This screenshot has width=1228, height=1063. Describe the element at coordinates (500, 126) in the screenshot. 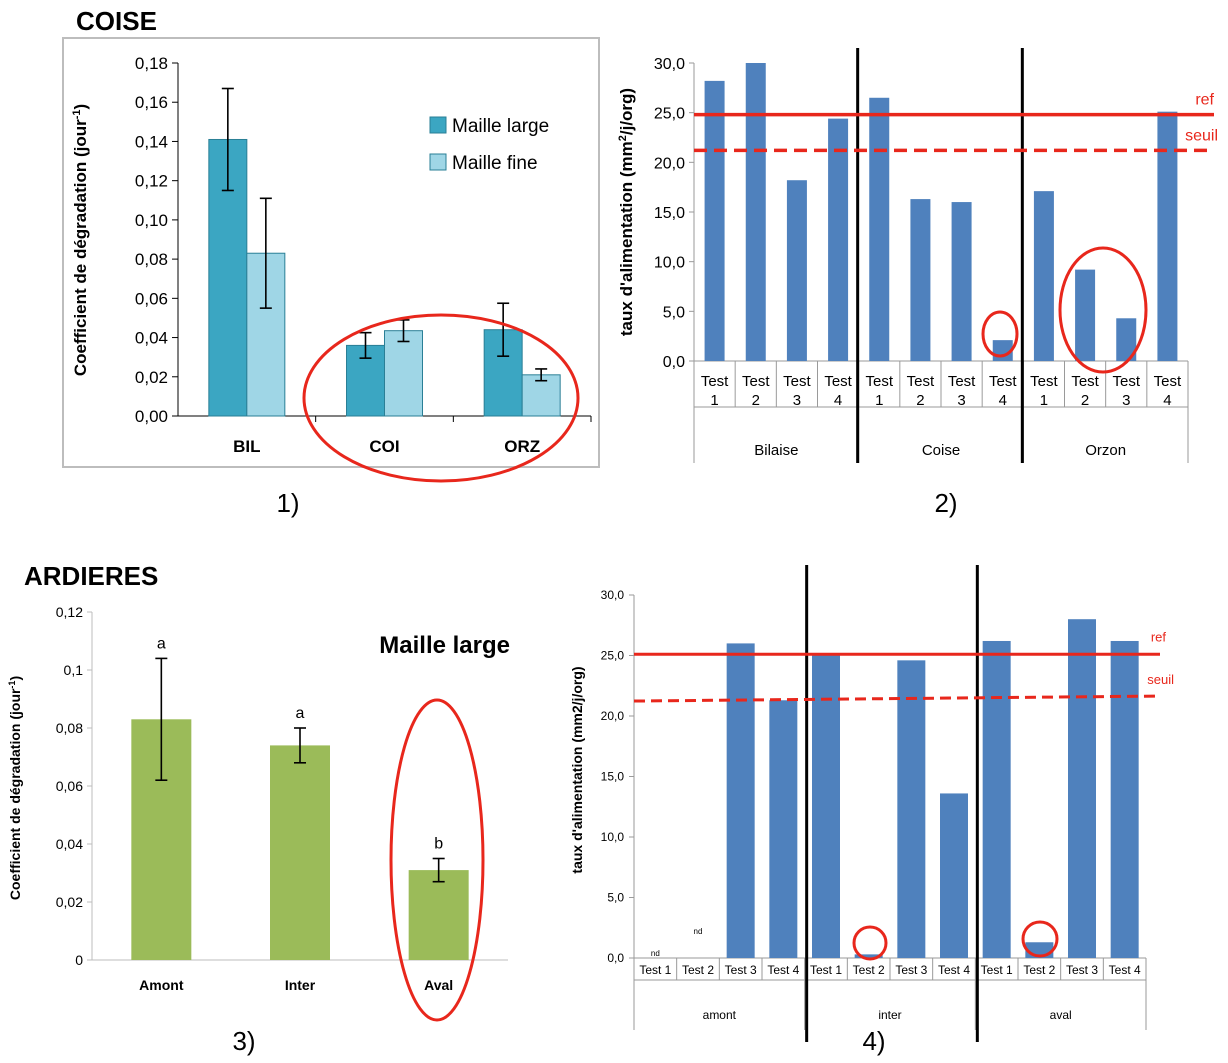

I see `legend-label: Maille large` at that location.